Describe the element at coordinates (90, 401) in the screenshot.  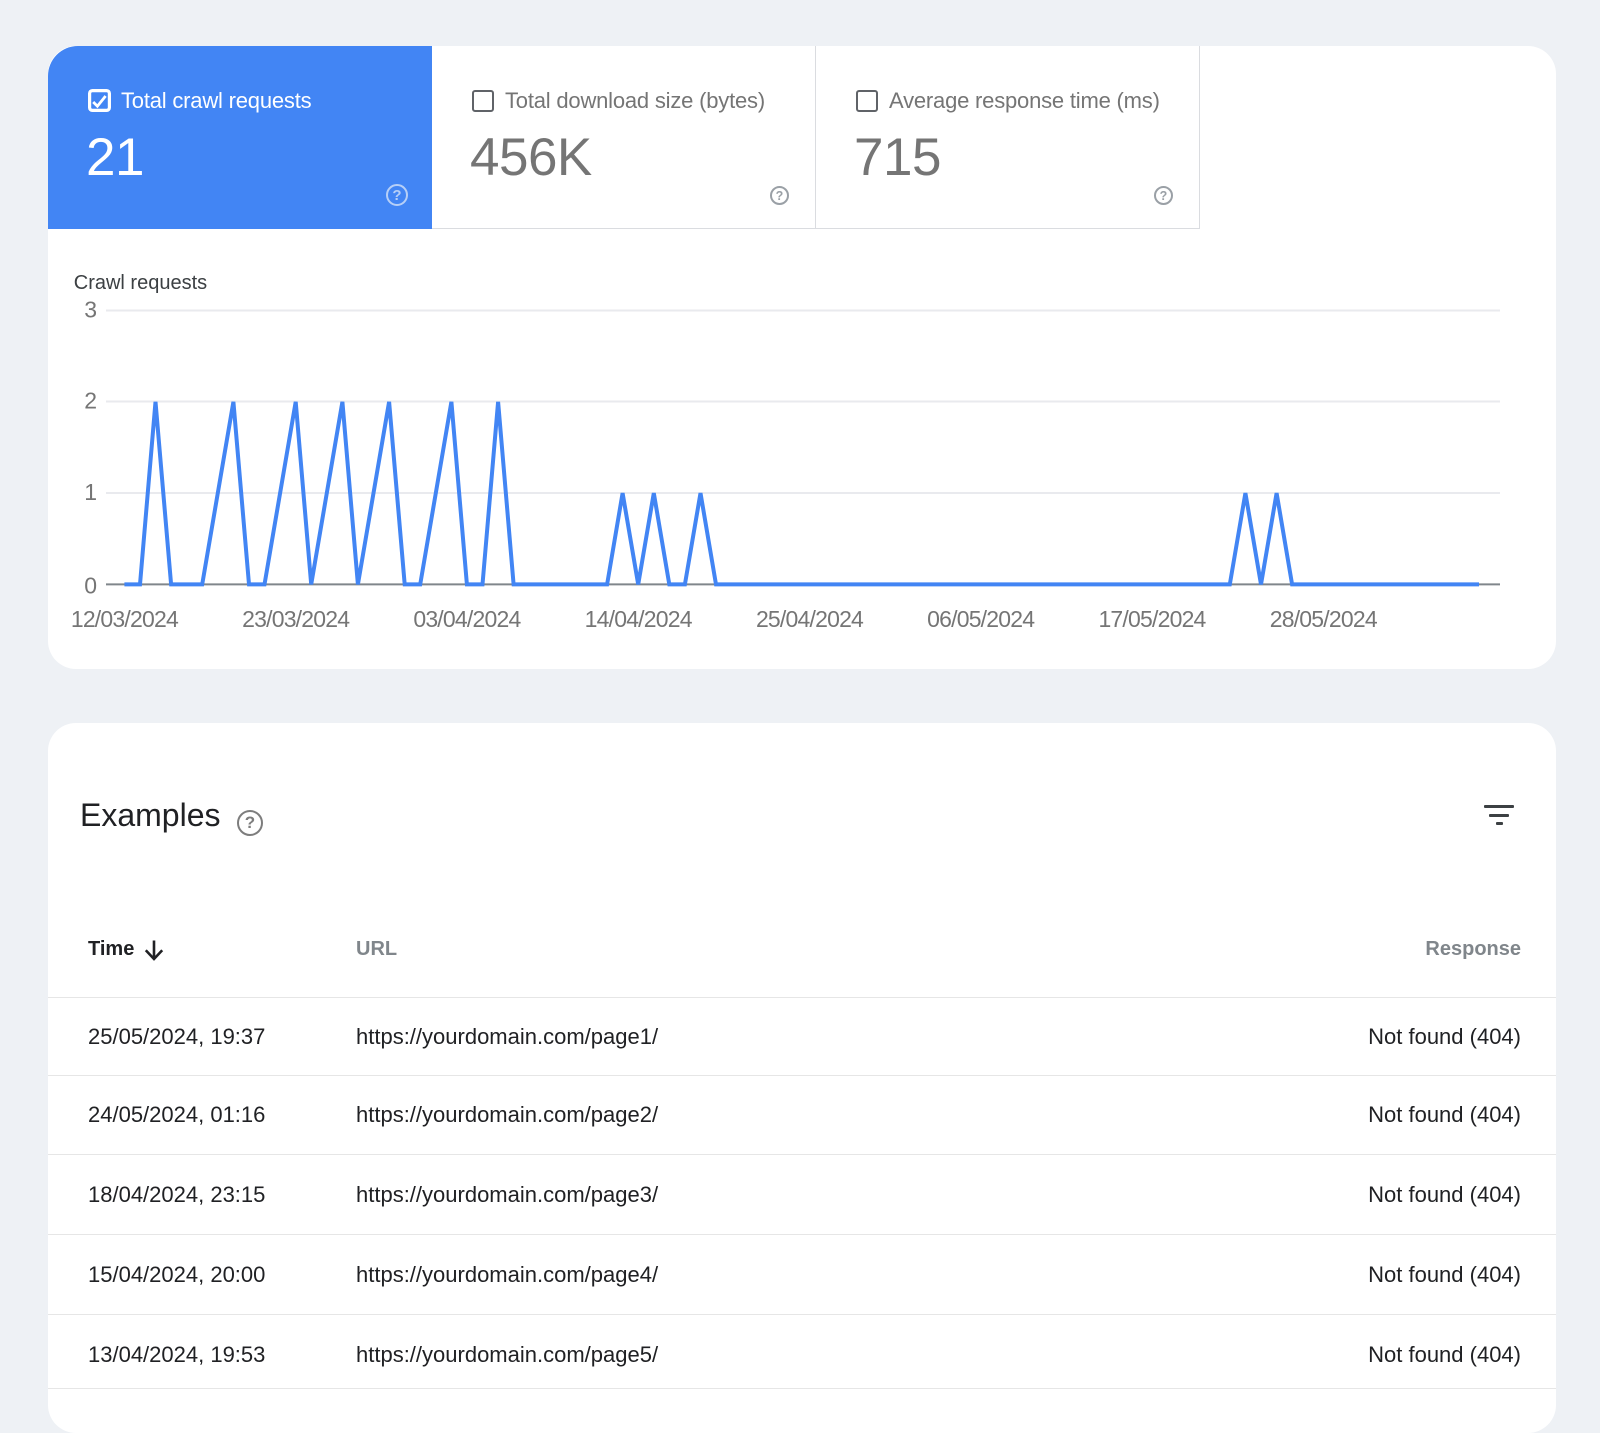
I see `svg-text: 2` at that location.